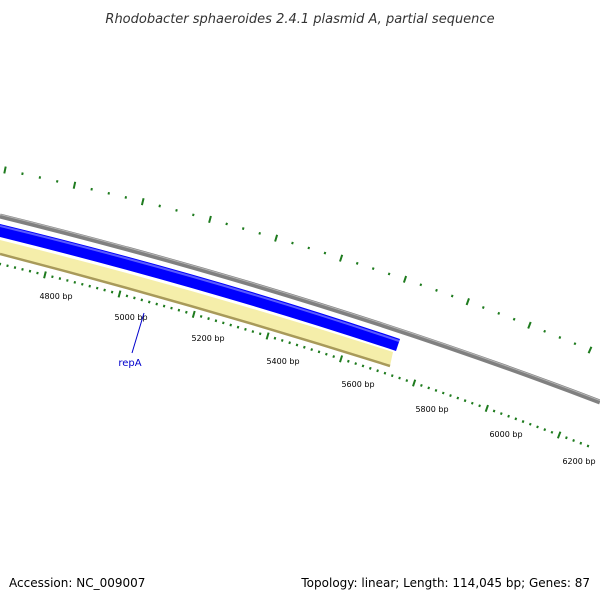  Describe the element at coordinates (357, 384) in the screenshot. I see `ruler-label-5600: 5600 bp` at that location.